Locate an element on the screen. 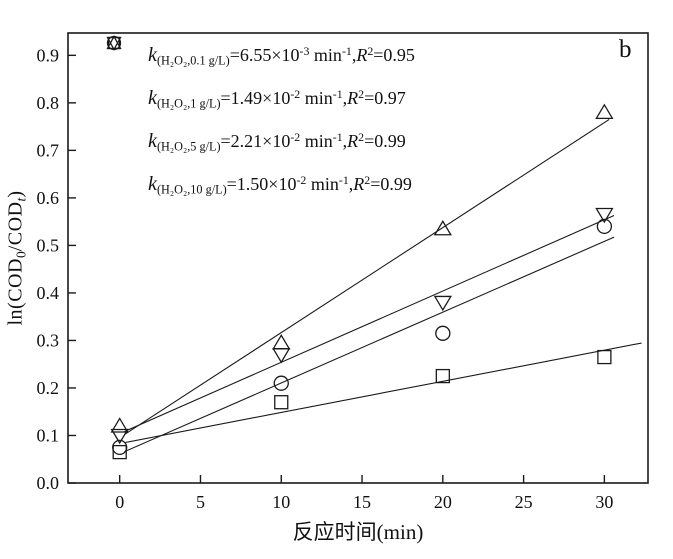 Image resolution: width=673 pixels, height=559 pixels. legend-item: k(H₂O₂,0.1 g/L)=6.55×10-3 min-1,R2=0.95 is located at coordinates (260, 56).